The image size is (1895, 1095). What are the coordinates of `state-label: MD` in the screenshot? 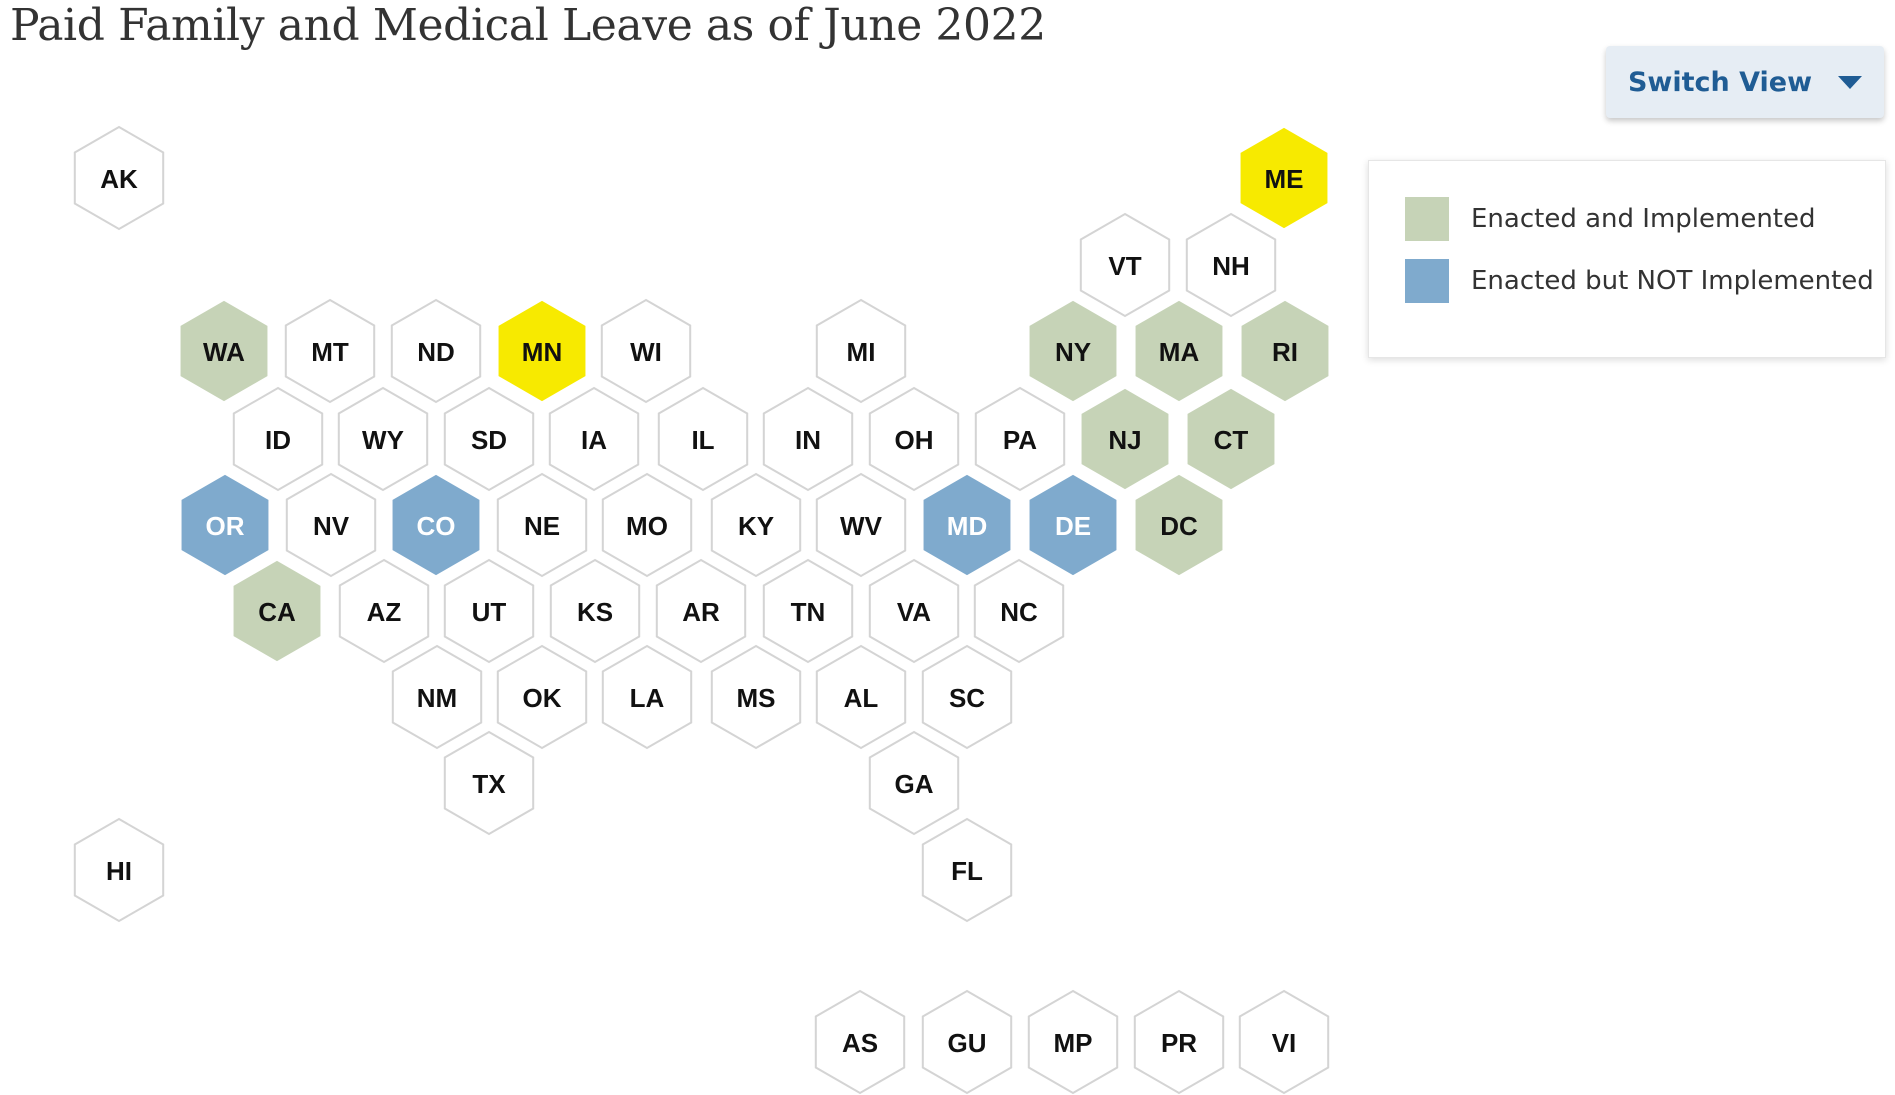 It's located at (967, 526).